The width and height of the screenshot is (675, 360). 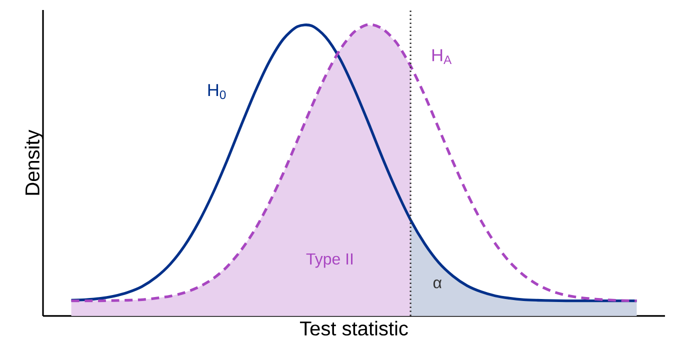 I want to click on series-label: H$_{0}$, so click(x=217, y=92).